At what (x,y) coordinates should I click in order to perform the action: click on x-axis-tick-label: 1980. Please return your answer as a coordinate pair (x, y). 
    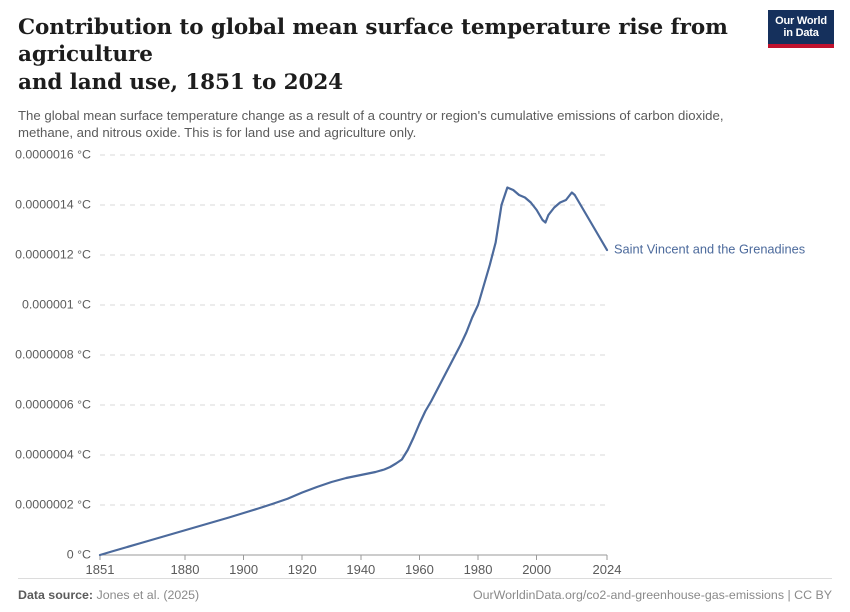
    Looking at the image, I should click on (478, 569).